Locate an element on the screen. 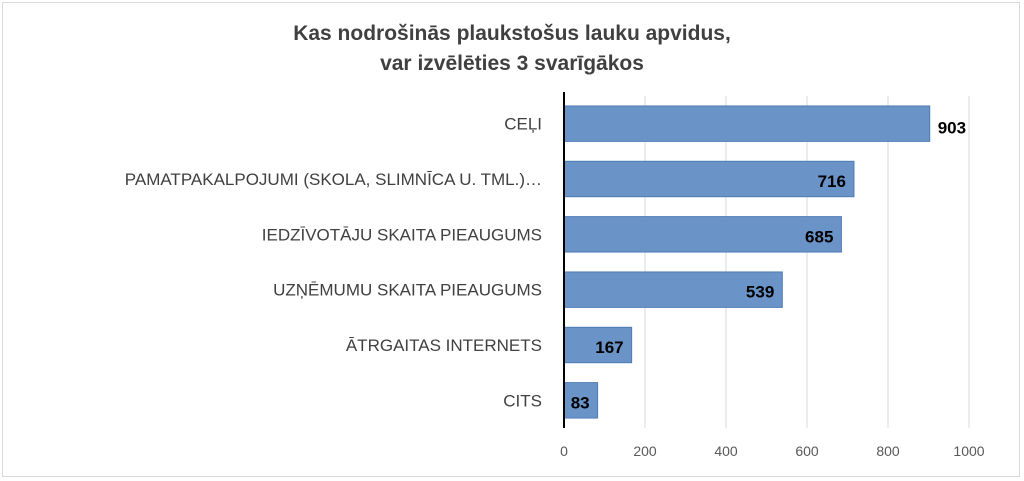 This screenshot has width=1024, height=481. data-label-2: 716 is located at coordinates (832, 181).